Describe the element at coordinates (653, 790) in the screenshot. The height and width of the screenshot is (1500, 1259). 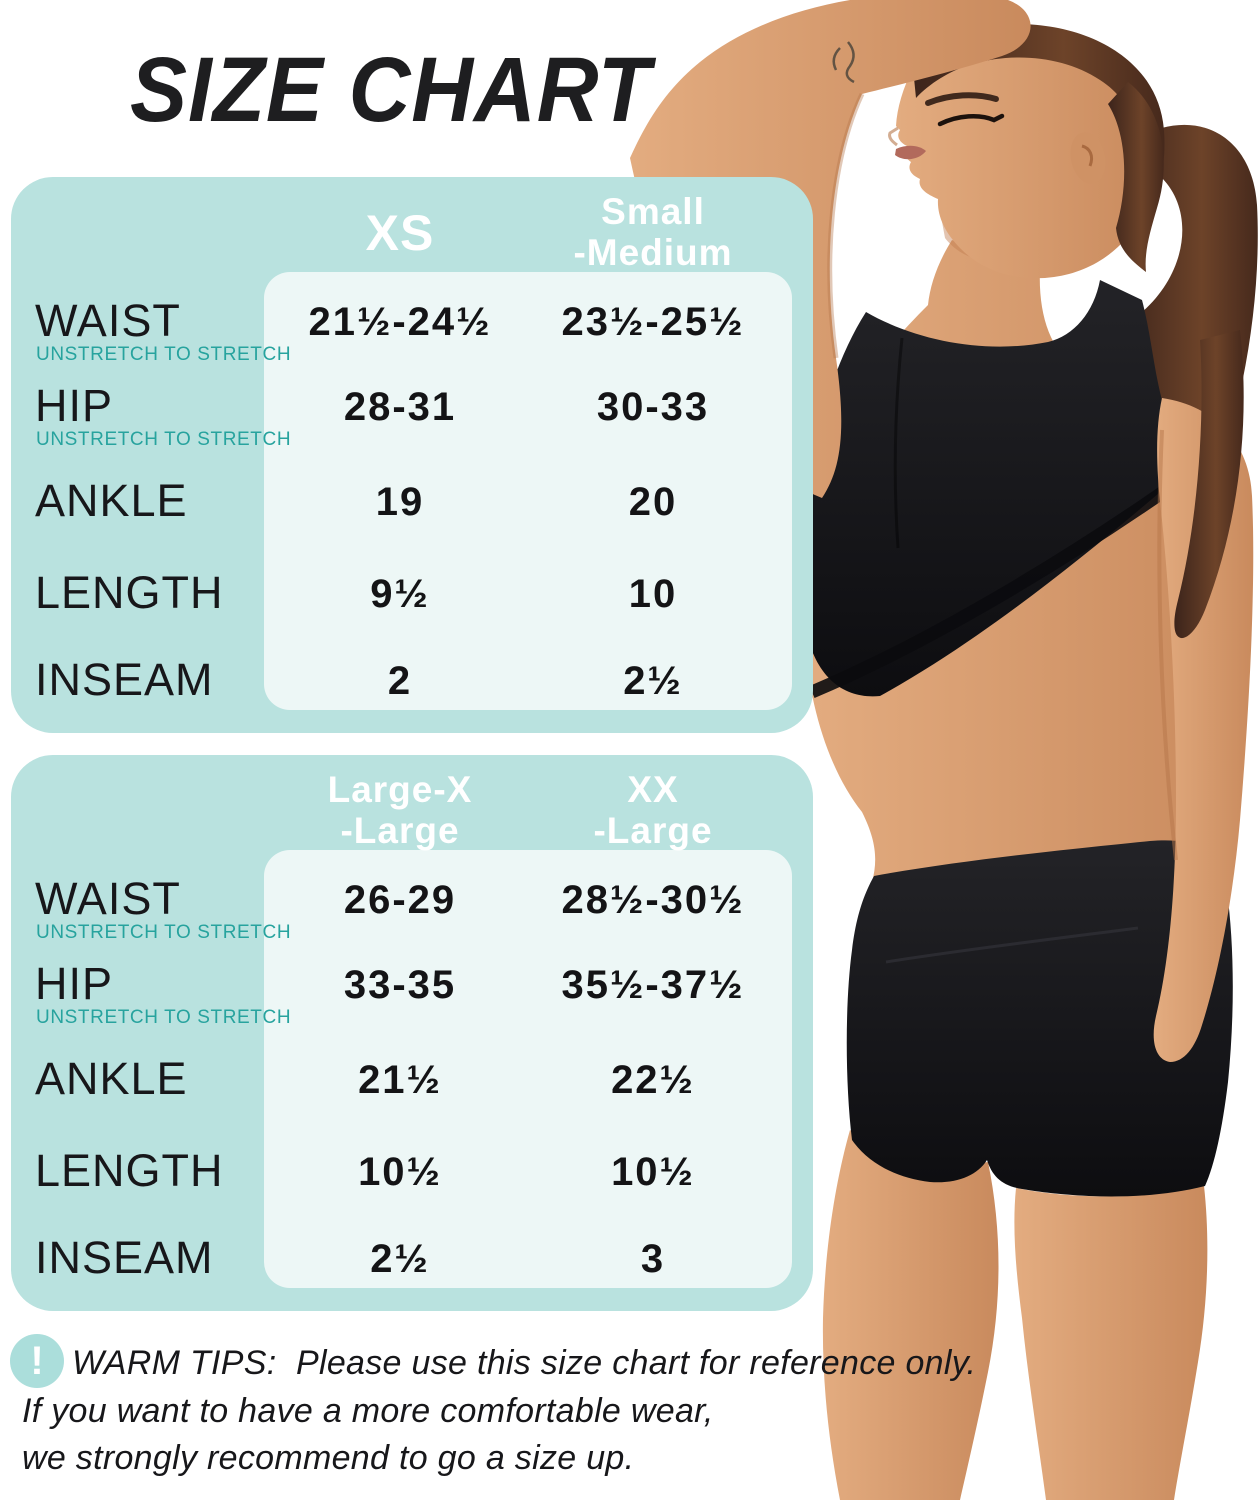
I see `header-line: XX` at that location.